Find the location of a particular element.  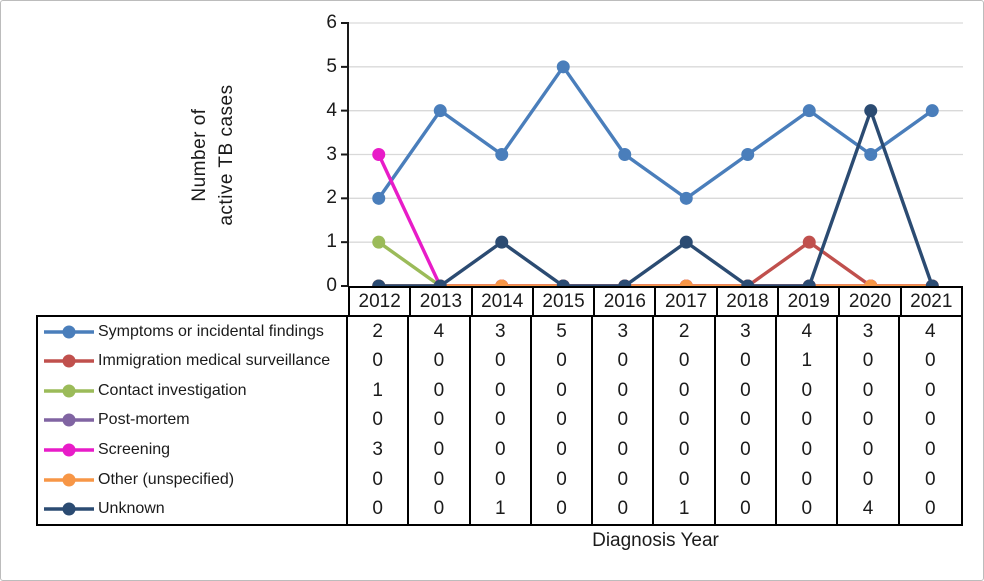

y-axis-title-line2: active TB cases is located at coordinates (226, 155).